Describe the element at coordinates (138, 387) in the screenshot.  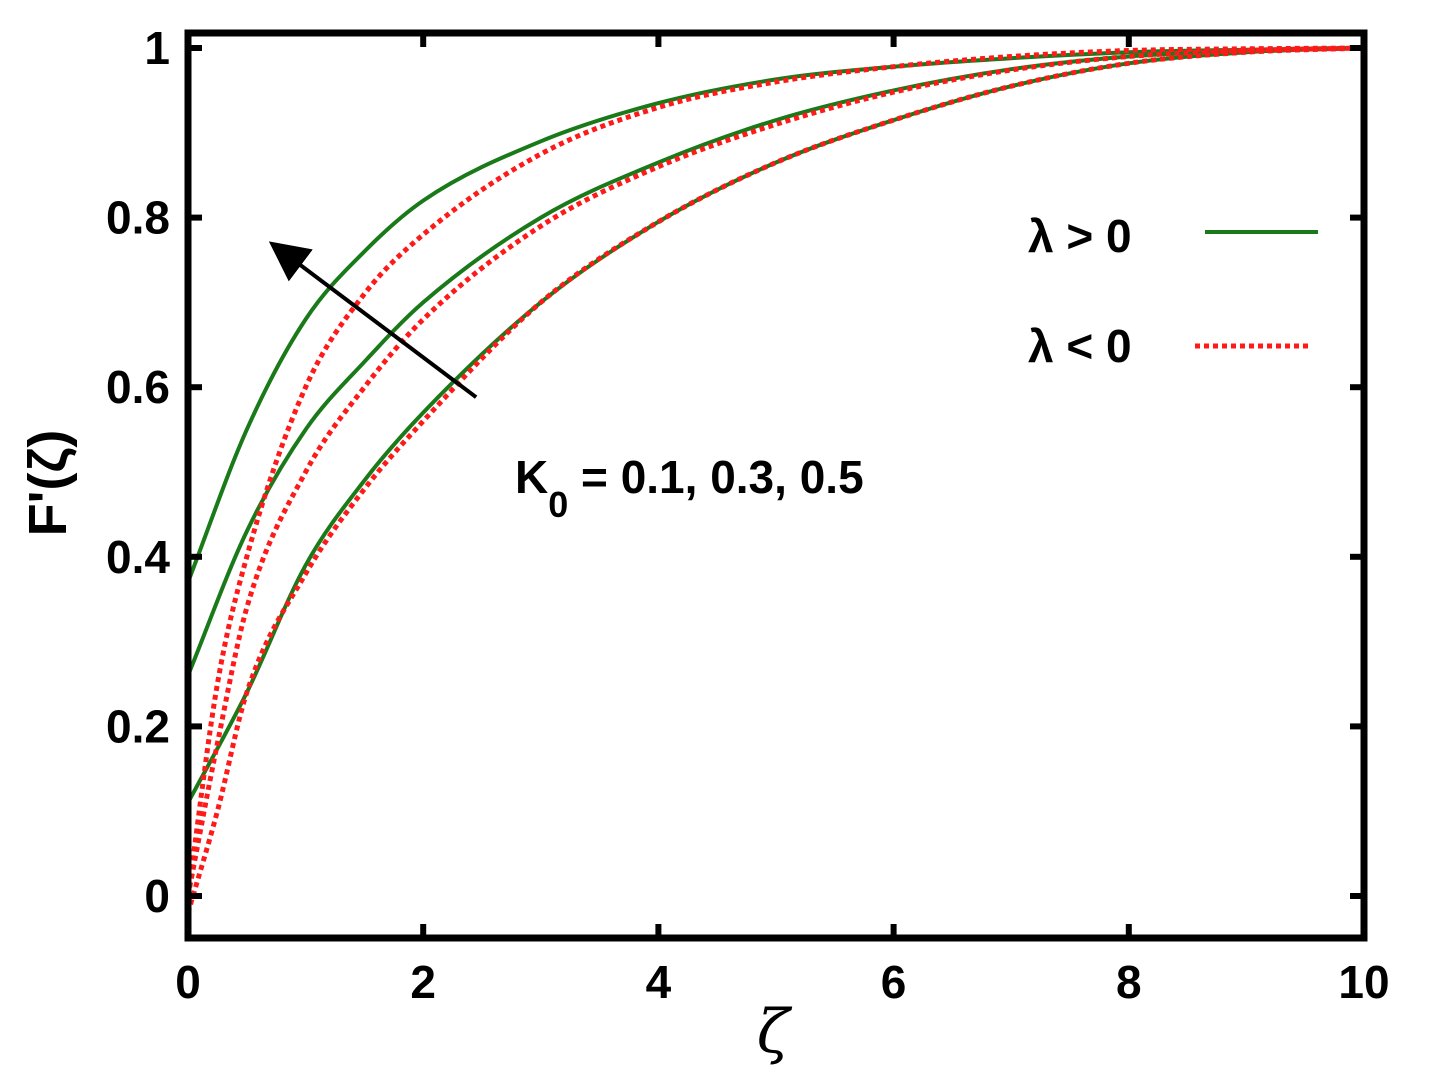
I see `y-tick-label: 0.6` at that location.